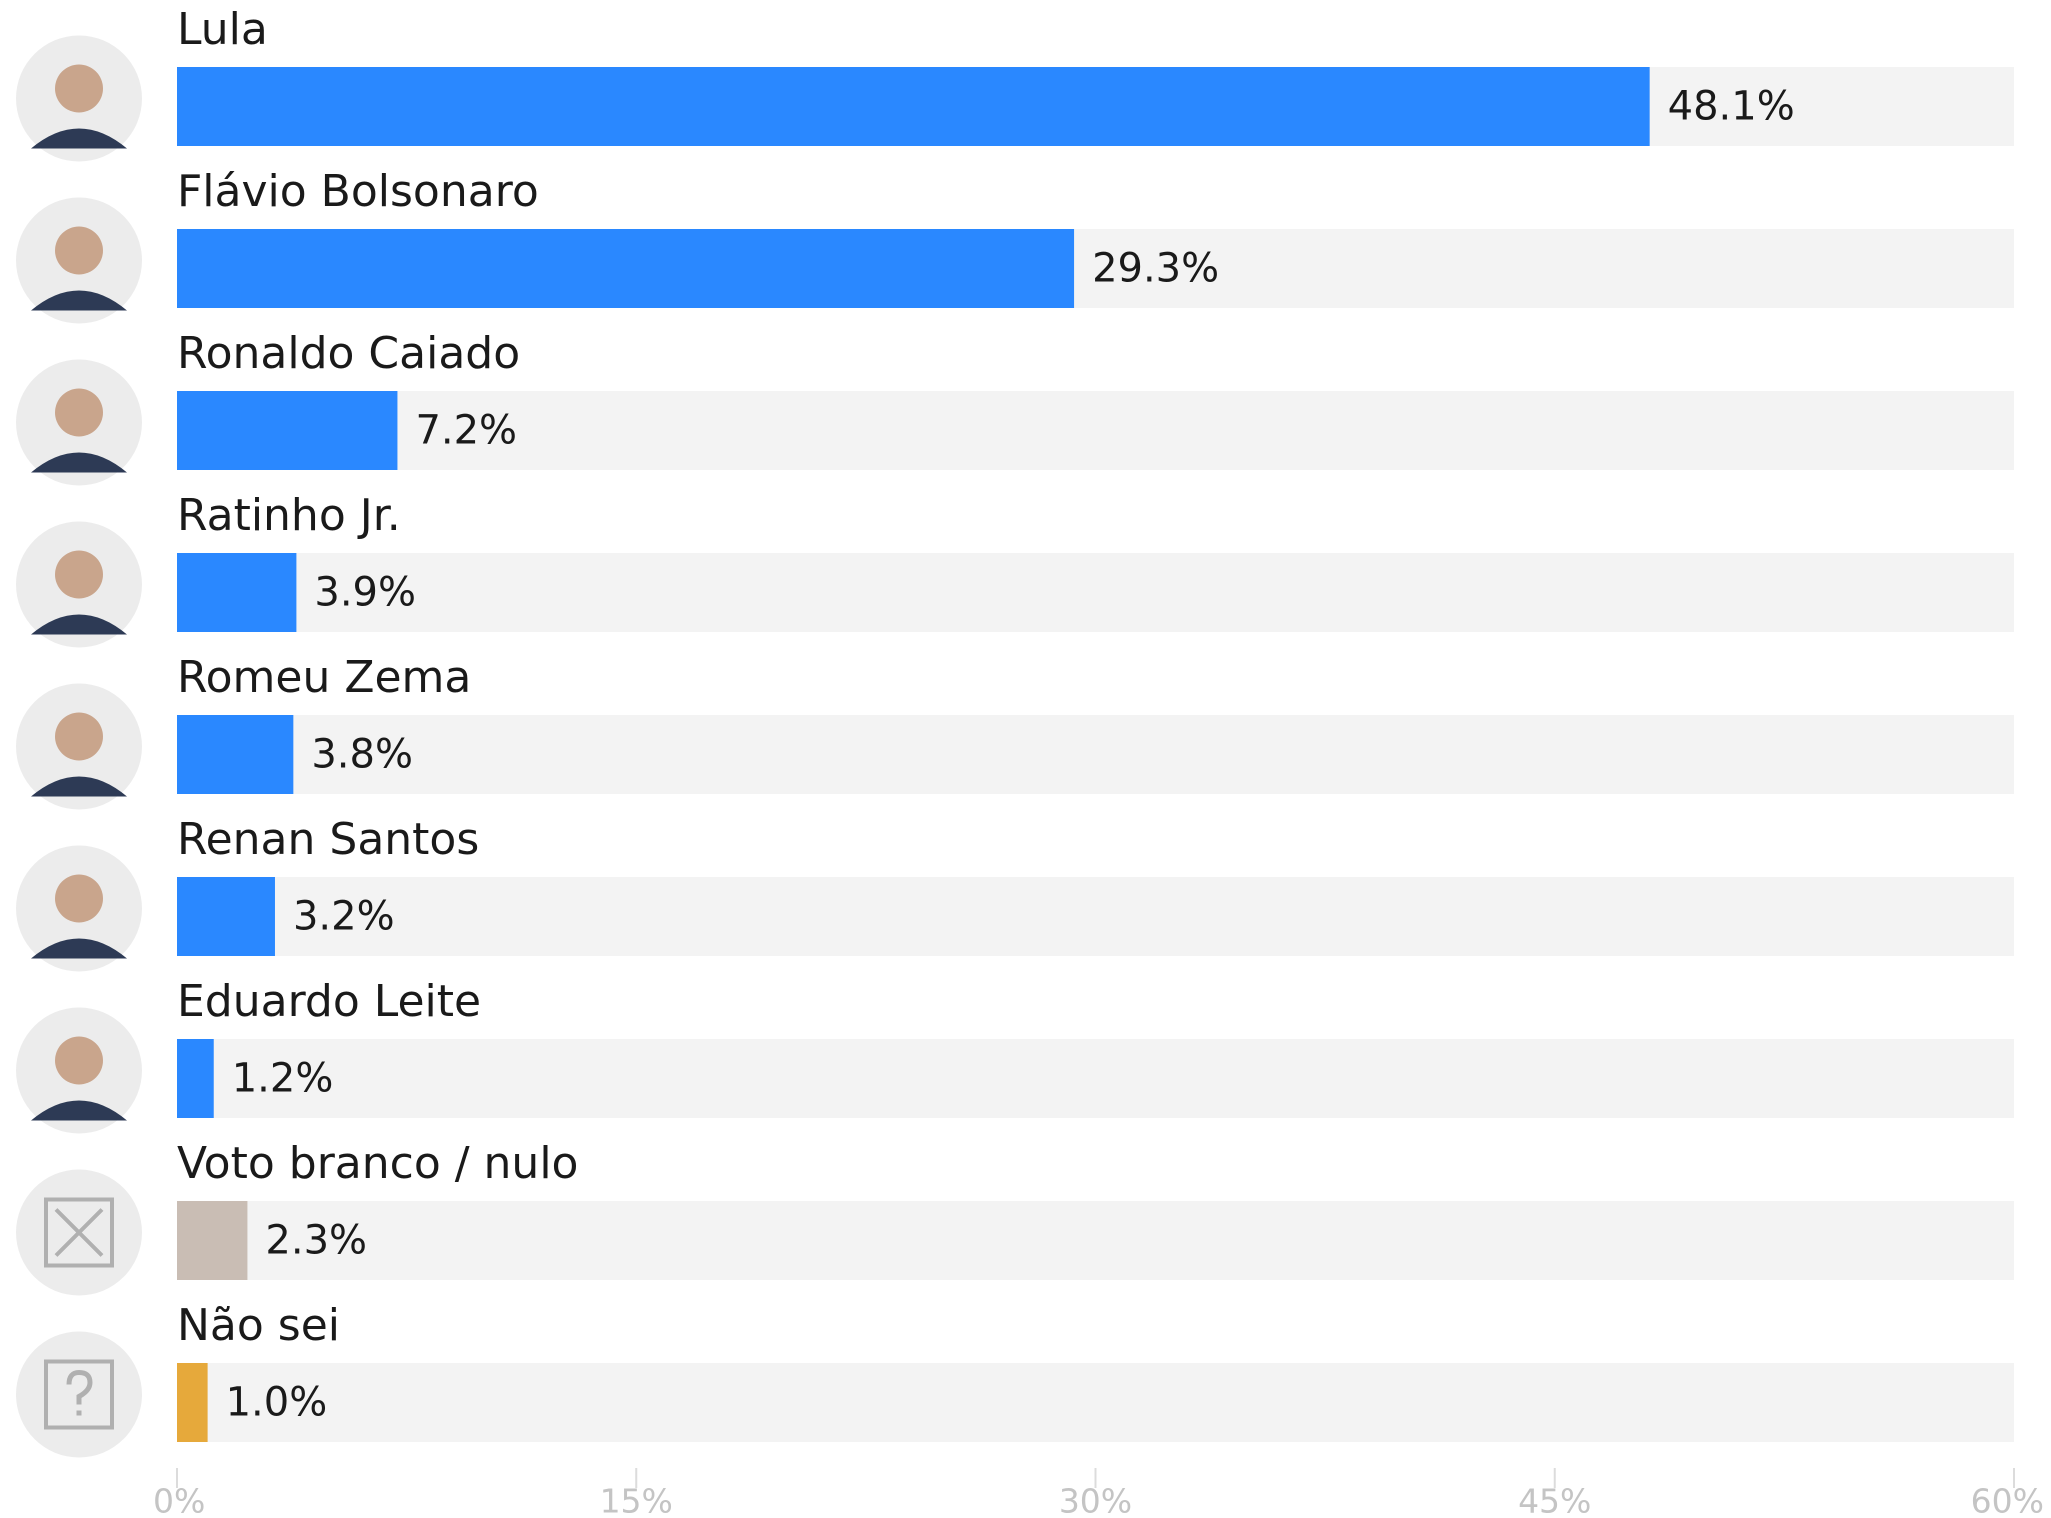  What do you see at coordinates (1731, 107) in the screenshot?
I see `value-label: 48.1%` at bounding box center [1731, 107].